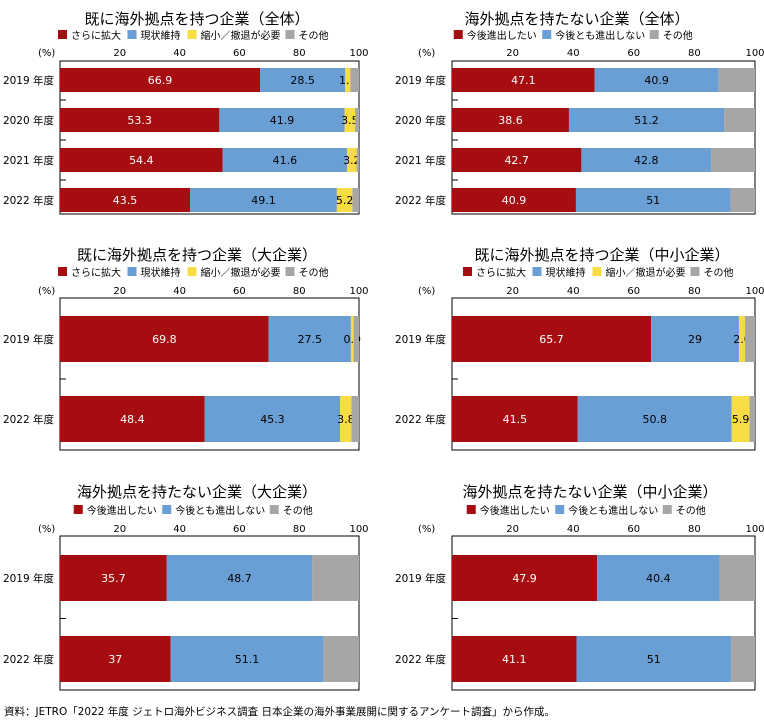 This screenshot has width=764, height=721. I want to click on data-label: 69.8, so click(164, 339).